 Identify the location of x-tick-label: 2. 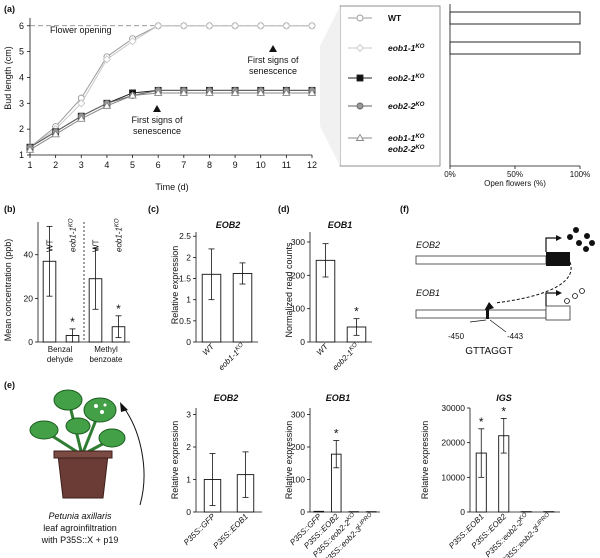
(55, 165).